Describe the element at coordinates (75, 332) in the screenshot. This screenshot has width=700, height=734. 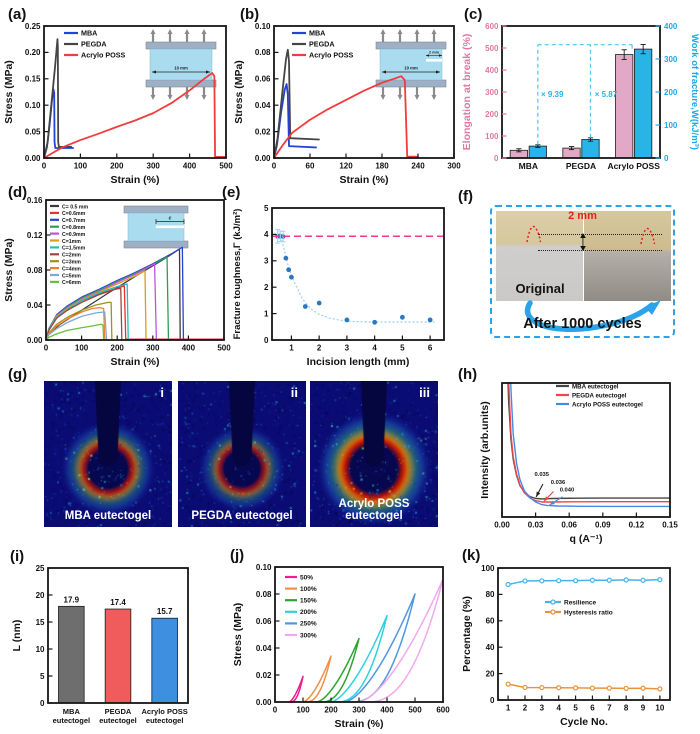
I see `series-c-6mm` at that location.